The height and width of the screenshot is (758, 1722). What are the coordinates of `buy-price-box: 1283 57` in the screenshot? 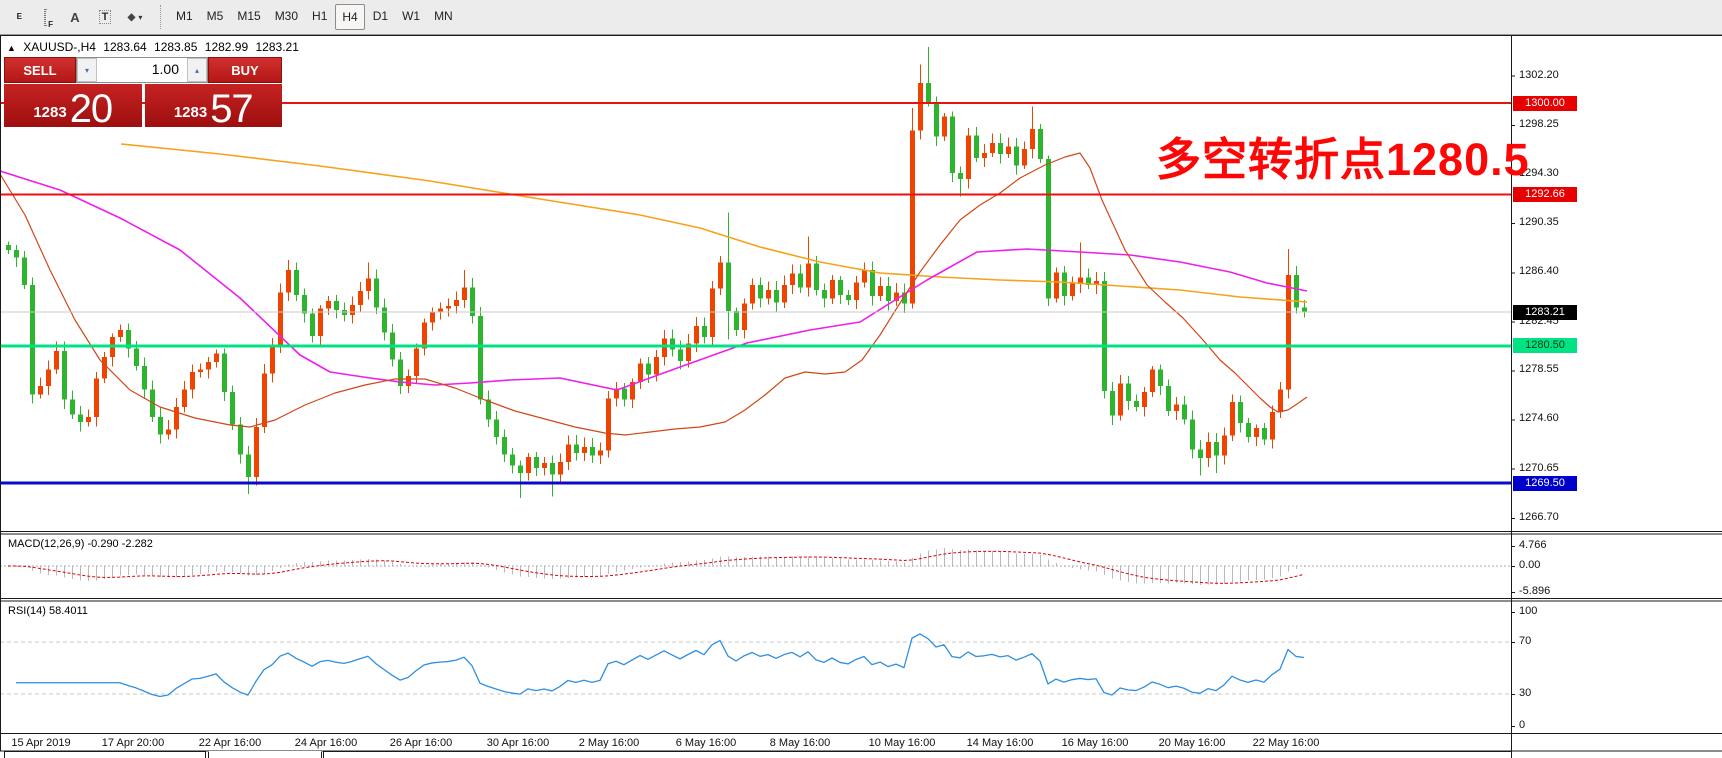 It's located at (213, 107).